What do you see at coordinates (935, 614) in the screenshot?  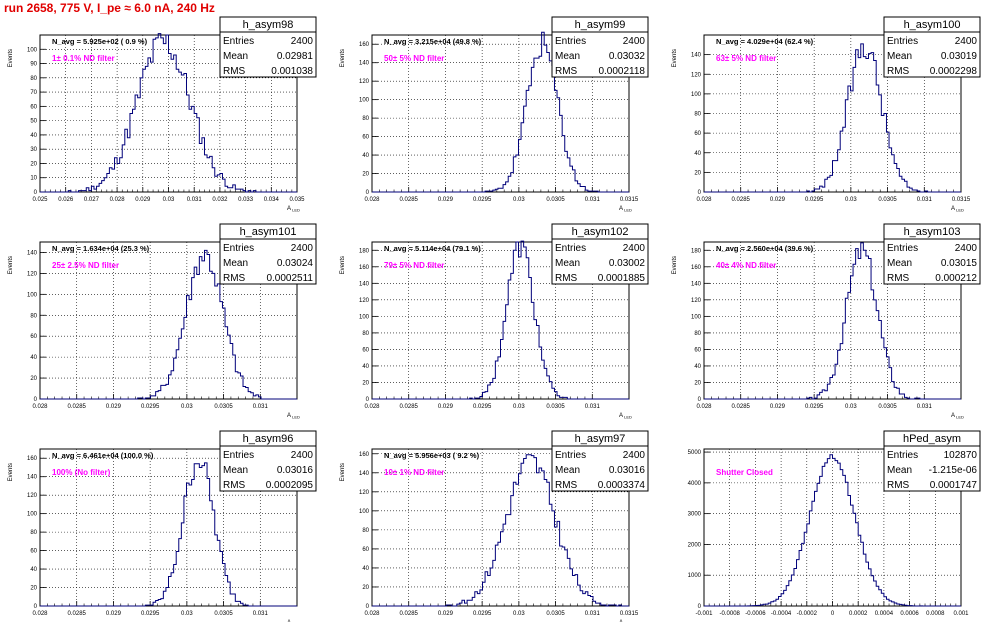 I see `x-tick-label: 0.0008` at bounding box center [935, 614].